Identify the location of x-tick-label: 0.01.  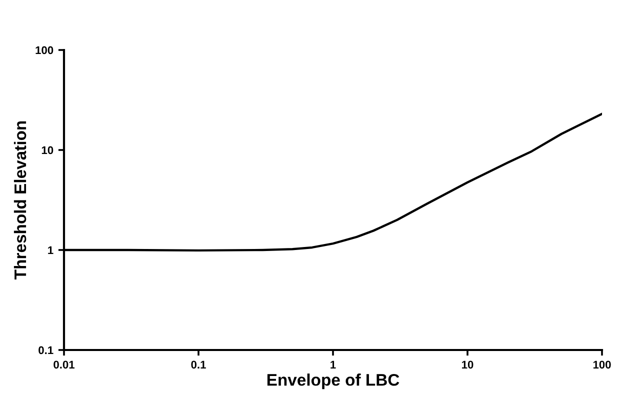
(64, 364).